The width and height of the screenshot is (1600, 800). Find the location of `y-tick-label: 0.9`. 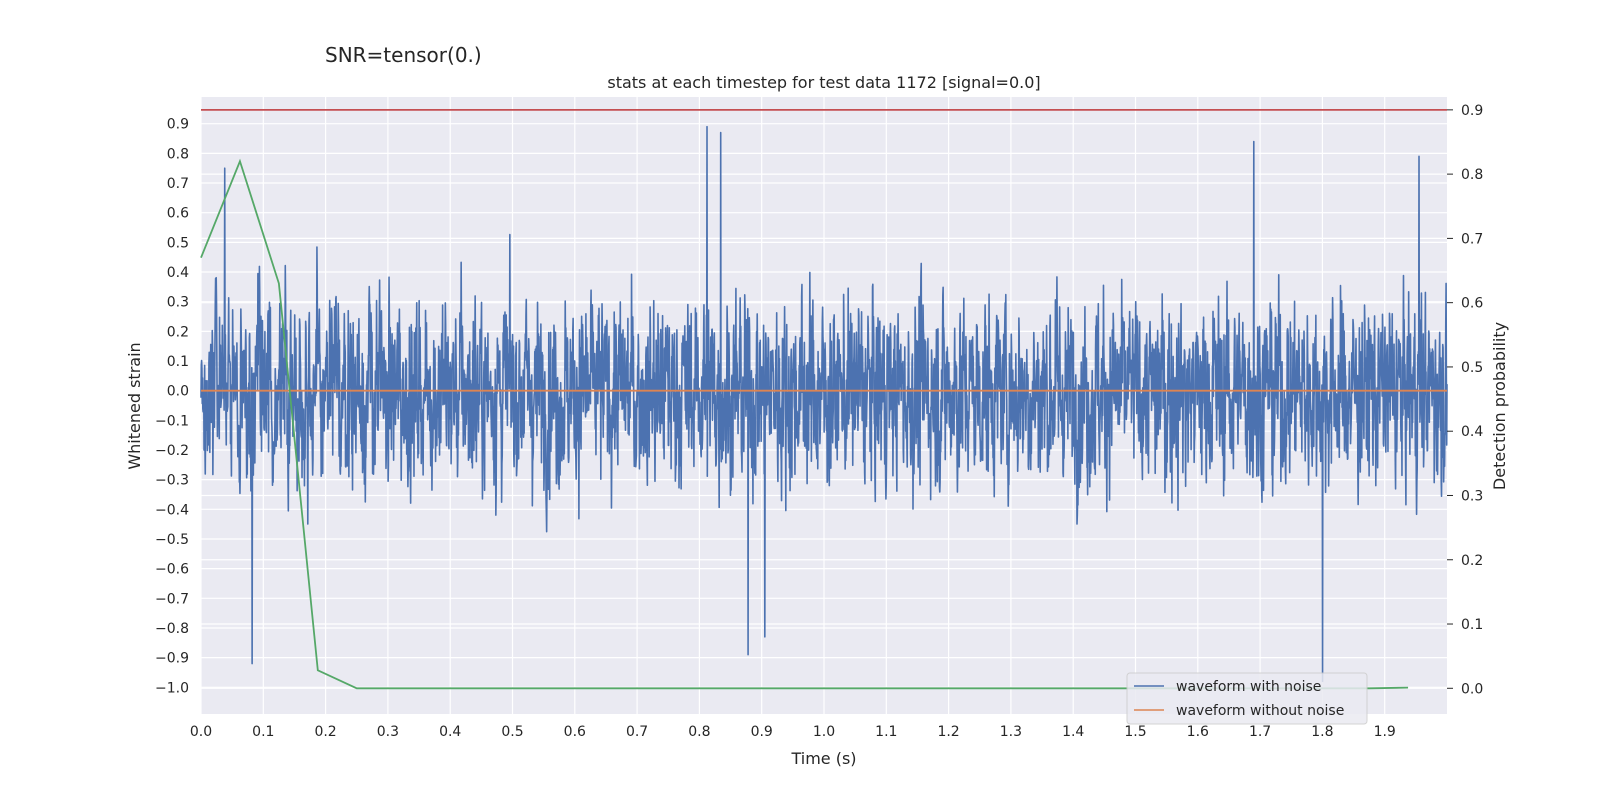

y-tick-label: 0.9 is located at coordinates (178, 125).